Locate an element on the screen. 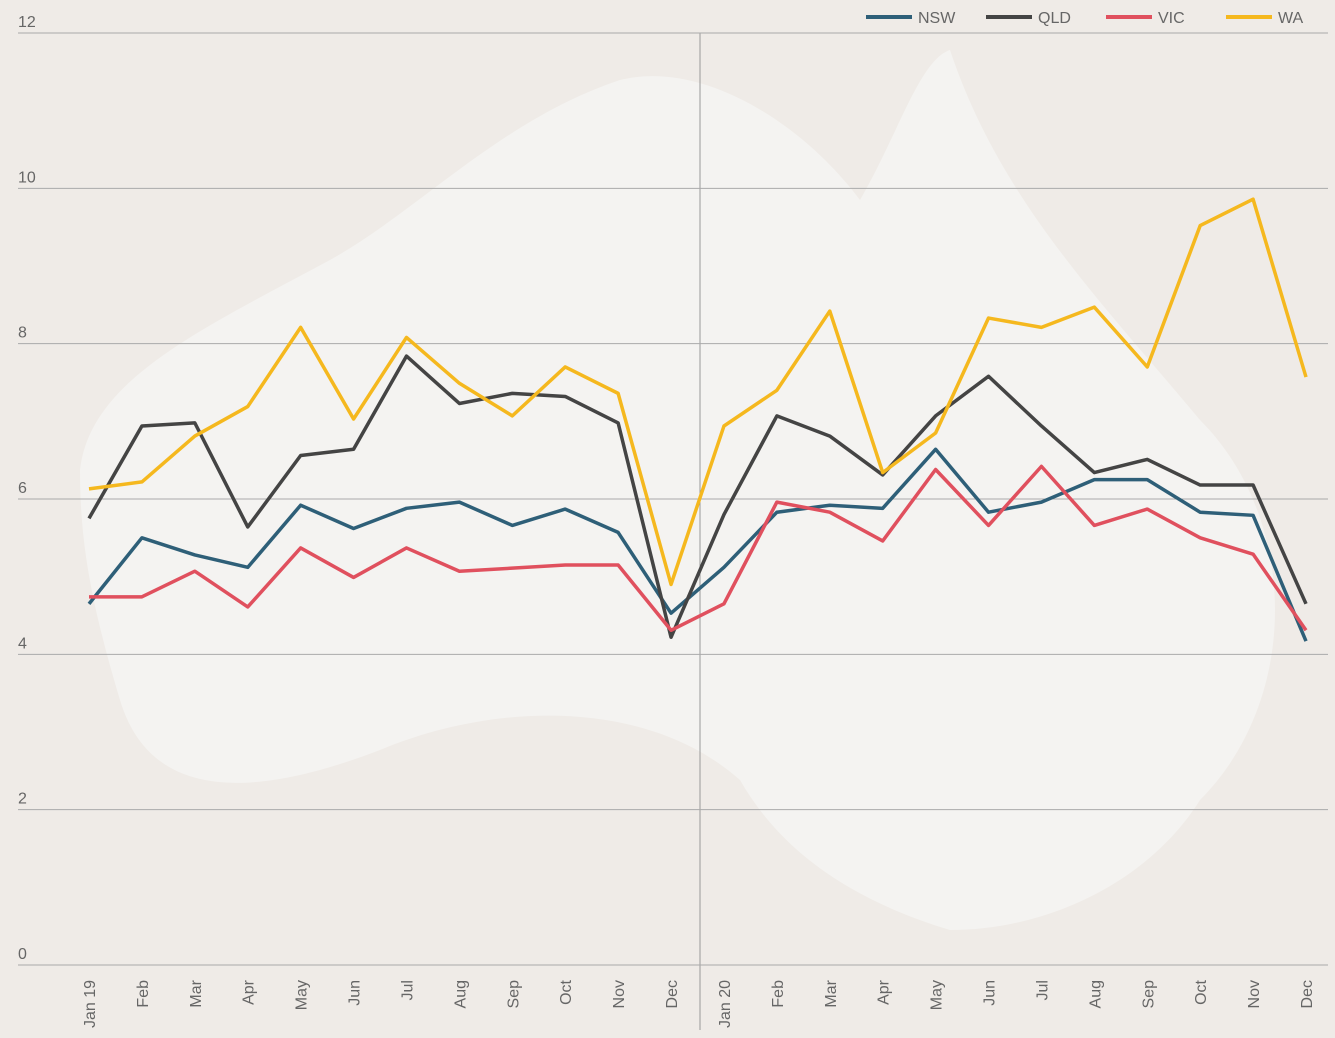 Image resolution: width=1335 pixels, height=1038 pixels. y-tick-label: 8 is located at coordinates (22, 333).